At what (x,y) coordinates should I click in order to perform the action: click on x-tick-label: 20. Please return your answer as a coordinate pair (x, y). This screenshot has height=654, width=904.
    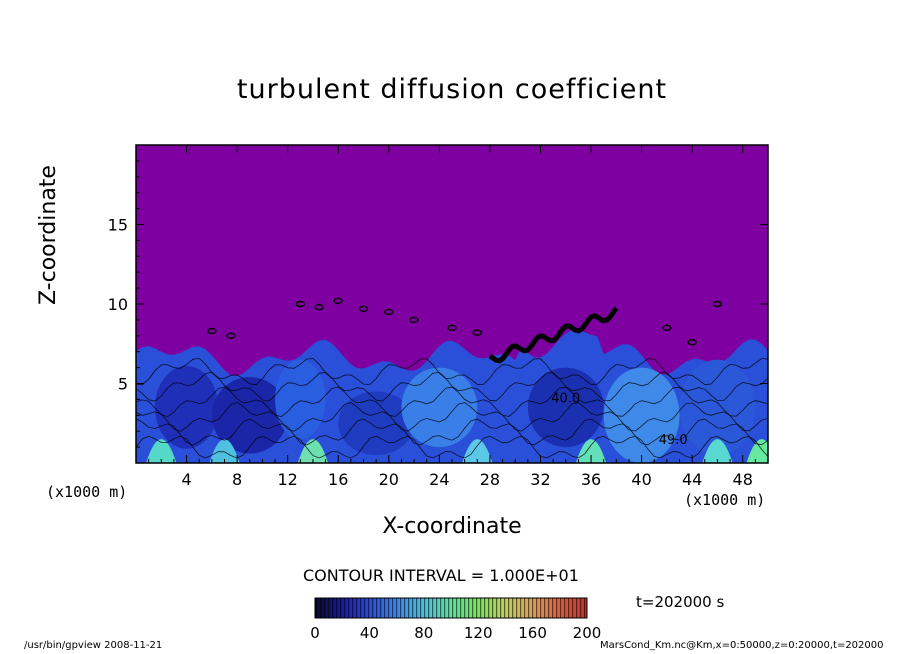
    Looking at the image, I should click on (389, 479).